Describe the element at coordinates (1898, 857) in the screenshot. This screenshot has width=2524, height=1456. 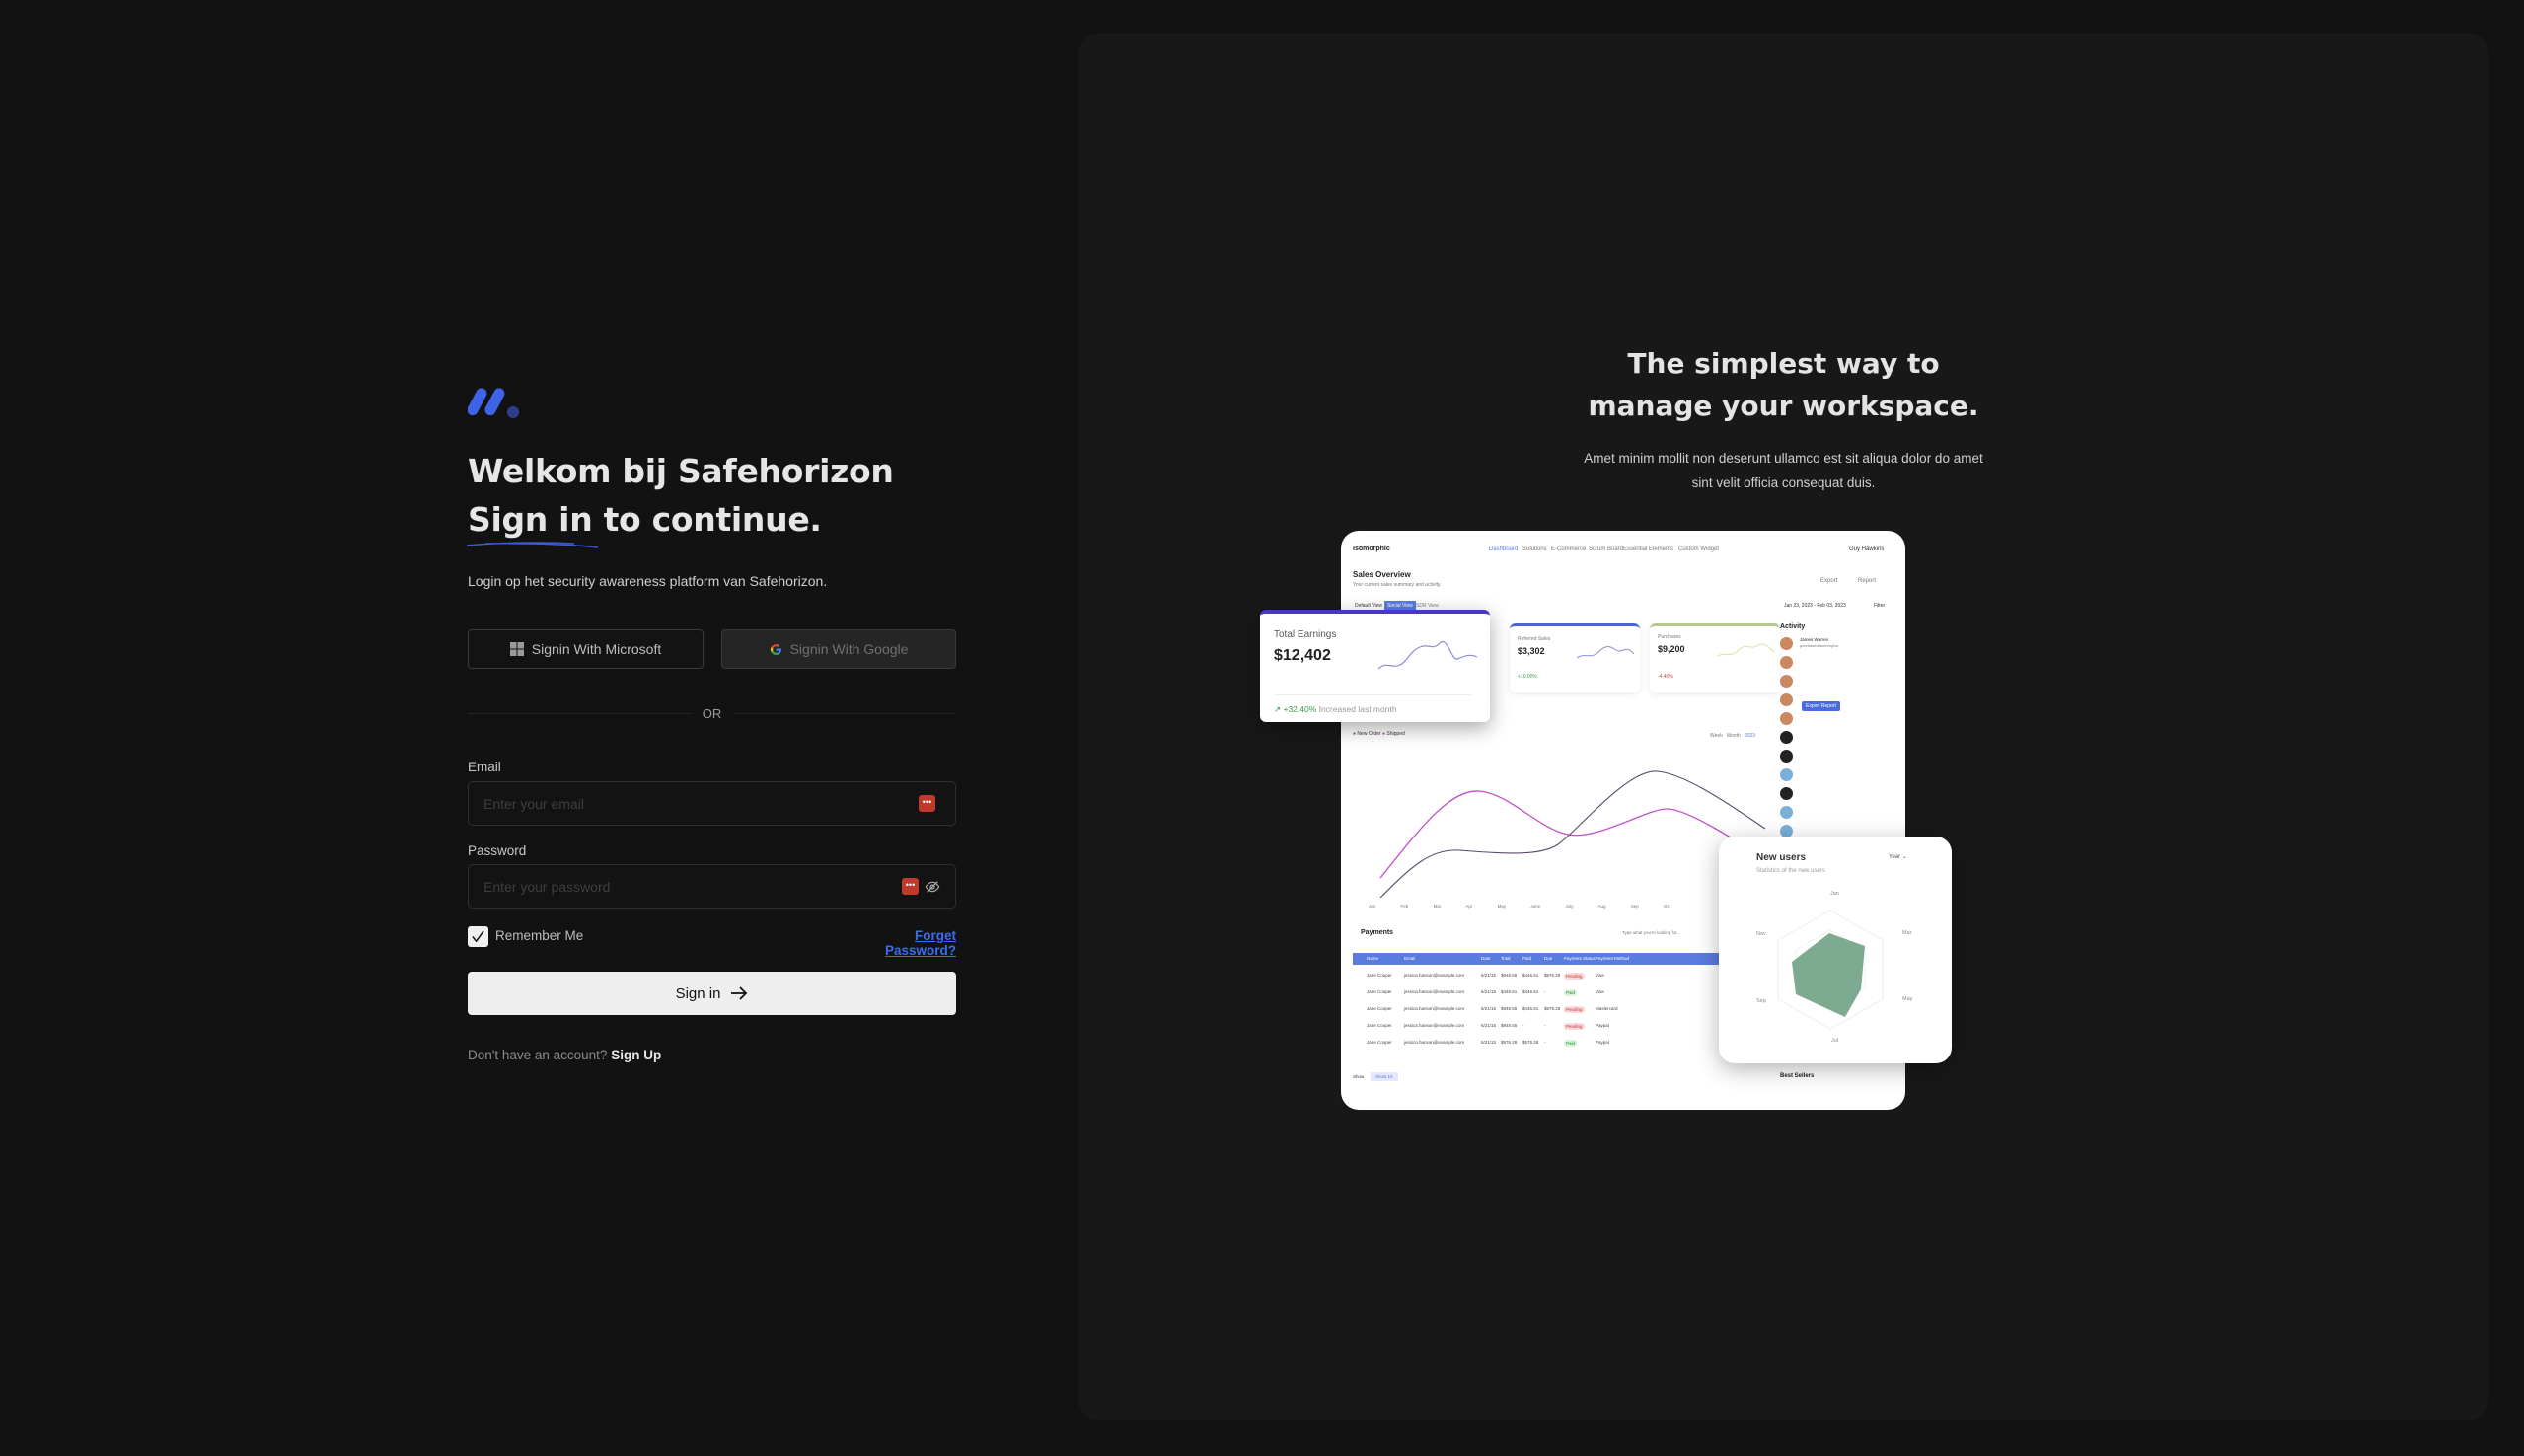
I see `new-users-period: Year ⌄` at that location.